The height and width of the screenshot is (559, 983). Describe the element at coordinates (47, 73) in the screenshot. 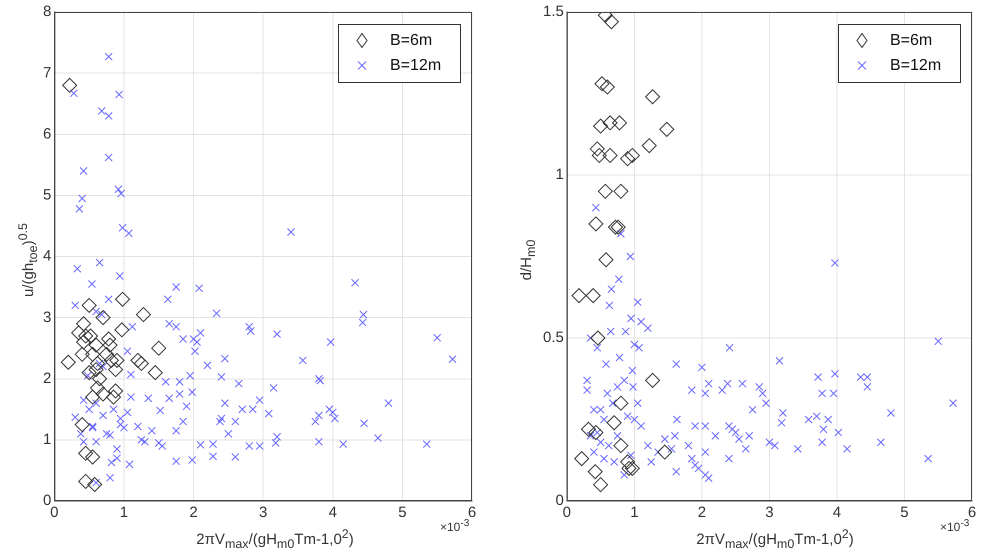

I see `y-tick-label: 7` at that location.